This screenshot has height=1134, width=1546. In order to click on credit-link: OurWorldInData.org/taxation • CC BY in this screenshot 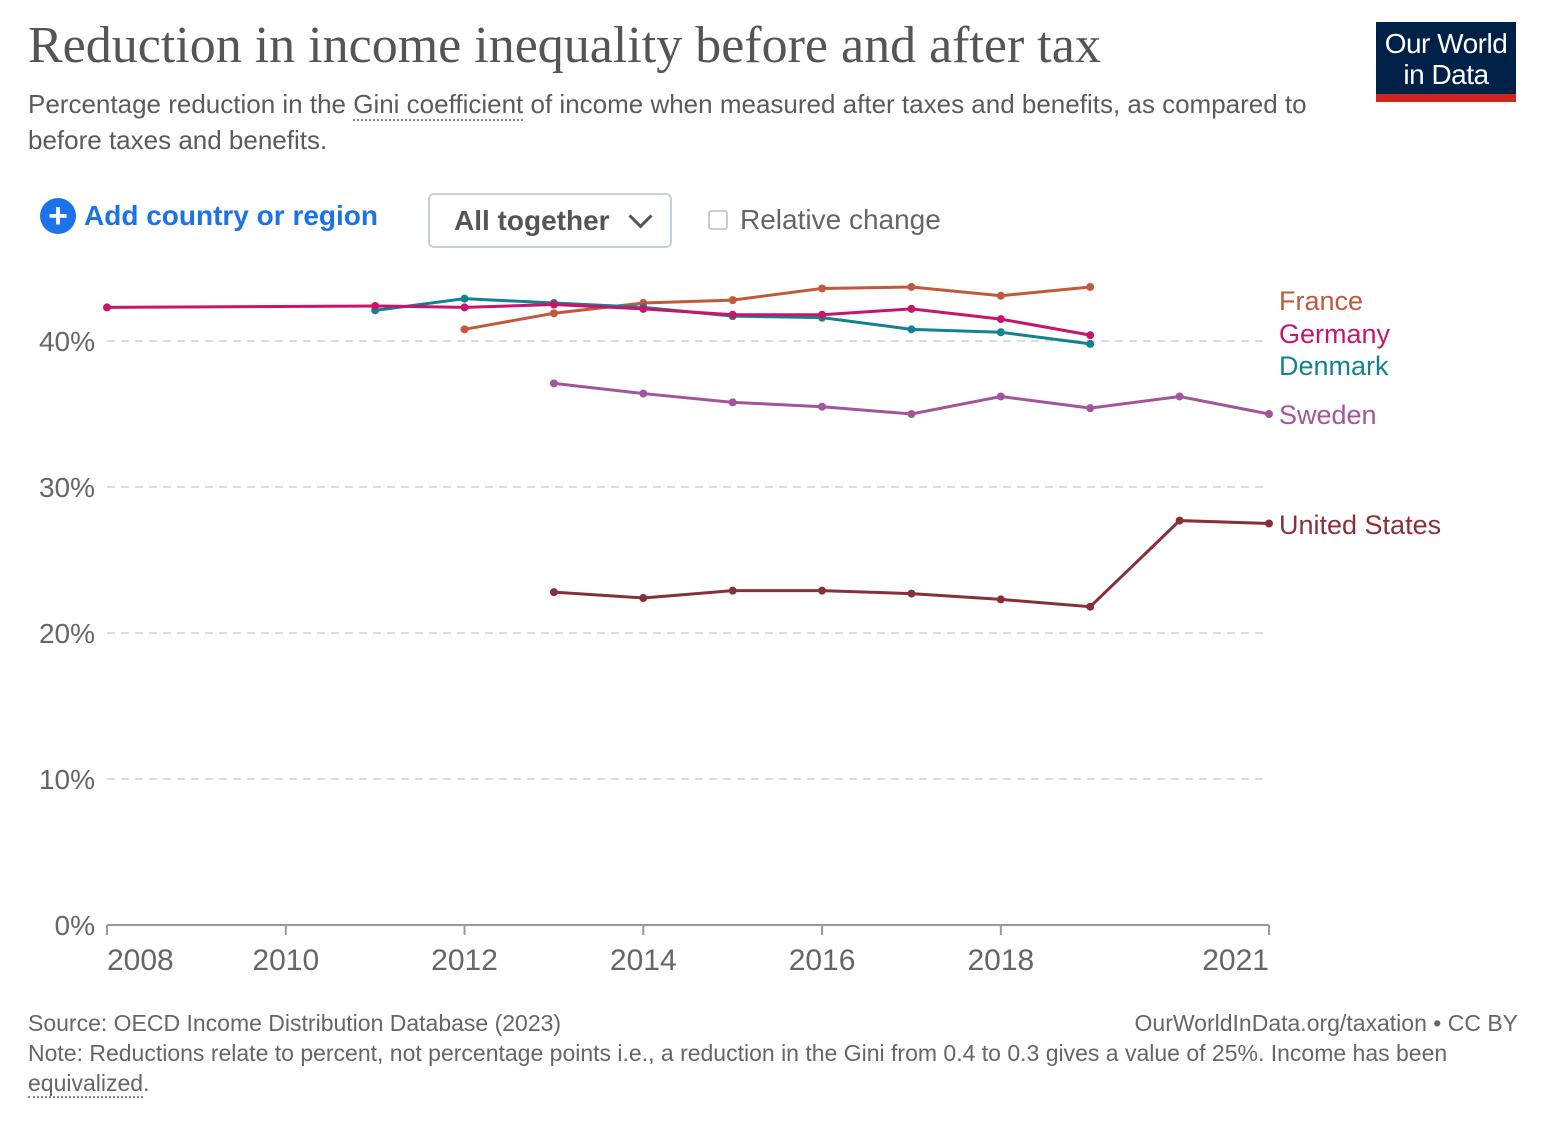, I will do `click(1326, 1023)`.